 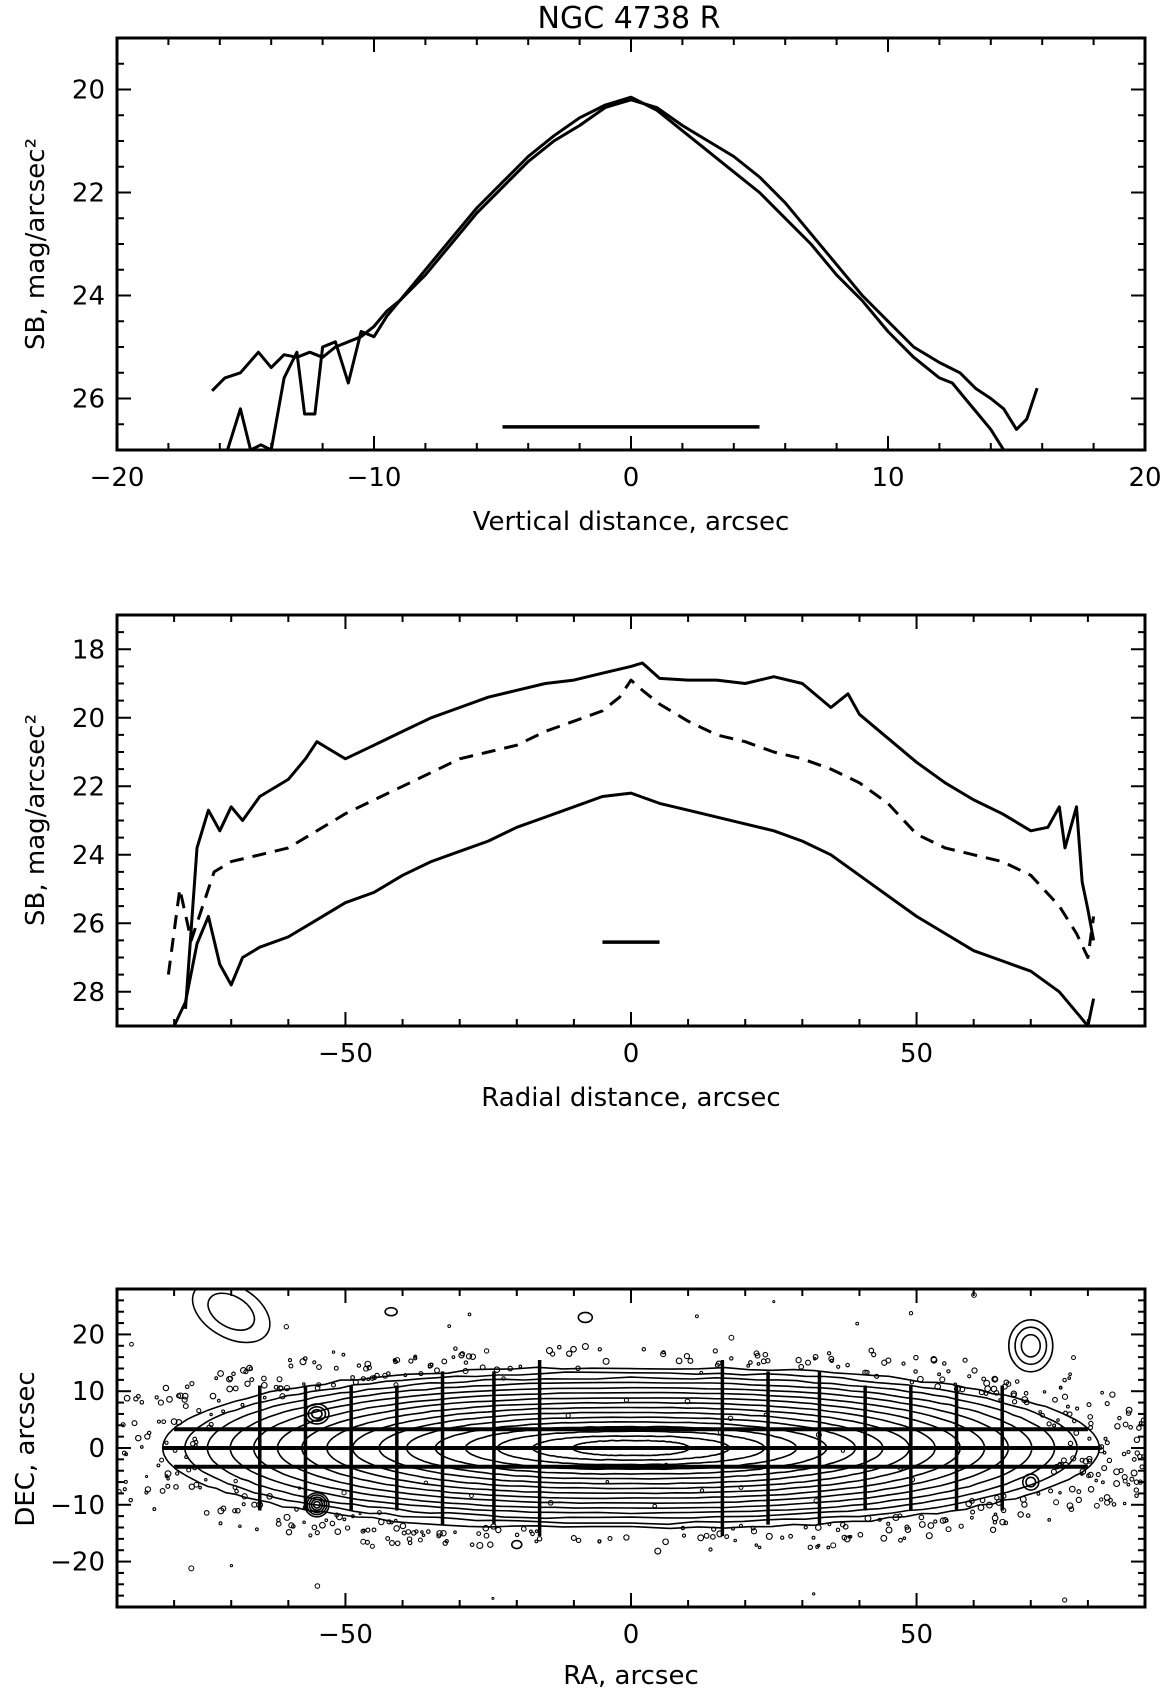 What do you see at coordinates (916, 1635) in the screenshot?
I see `xtick-label: 50` at bounding box center [916, 1635].